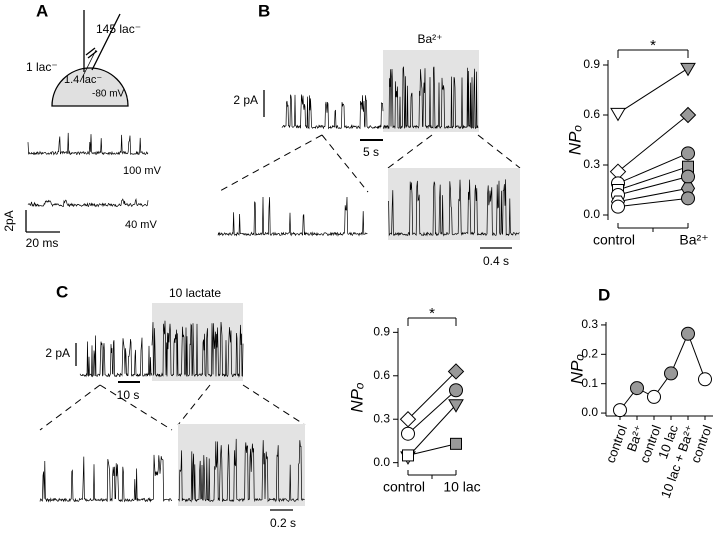 The width and height of the screenshot is (720, 535). Describe the element at coordinates (141, 225) in the screenshot. I see `label: 40 mV` at that location.